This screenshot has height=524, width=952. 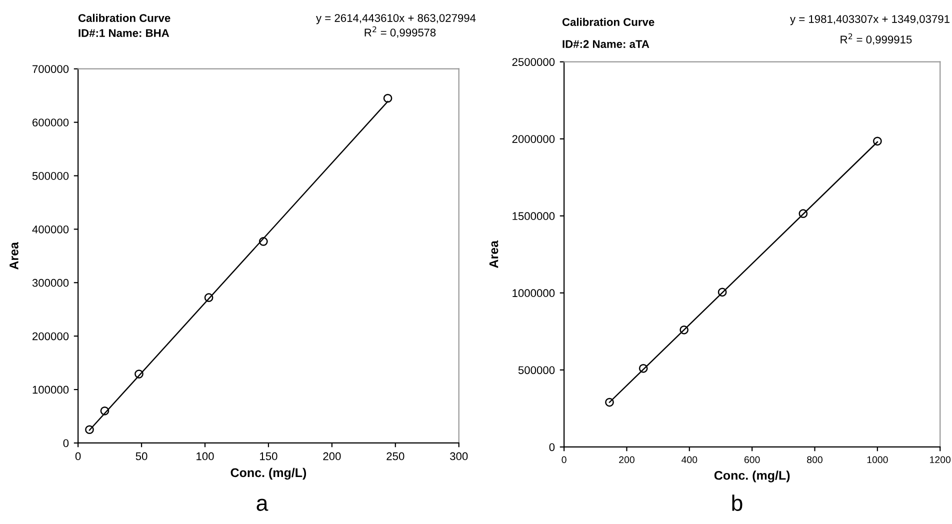 I want to click on x-tick-label: 50, so click(x=142, y=456).